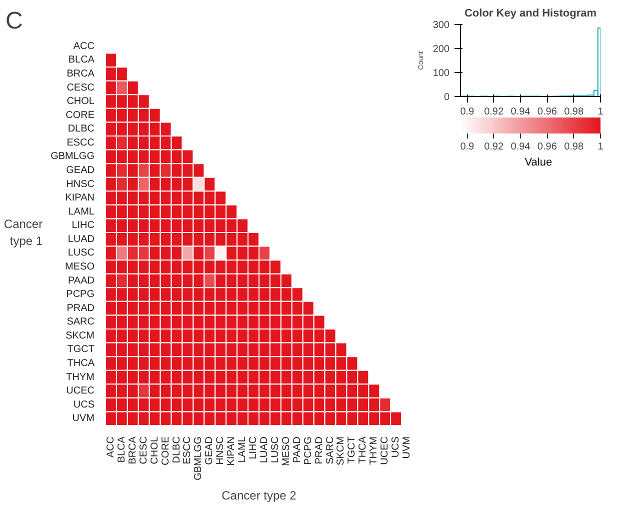  Describe the element at coordinates (441, 25) in the screenshot. I see `y-tick-label: 300` at that location.